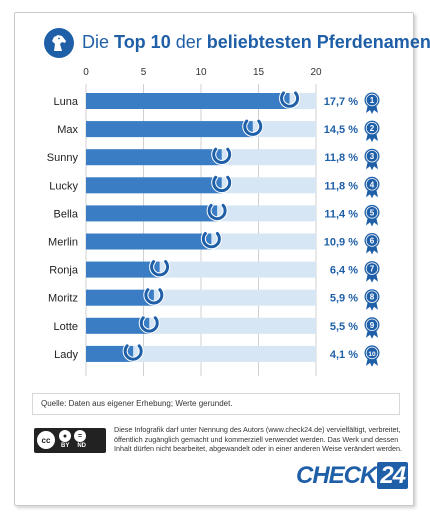 Image resolution: width=430 pixels, height=518 pixels. I want to click on category-label: Bella, so click(66, 214).